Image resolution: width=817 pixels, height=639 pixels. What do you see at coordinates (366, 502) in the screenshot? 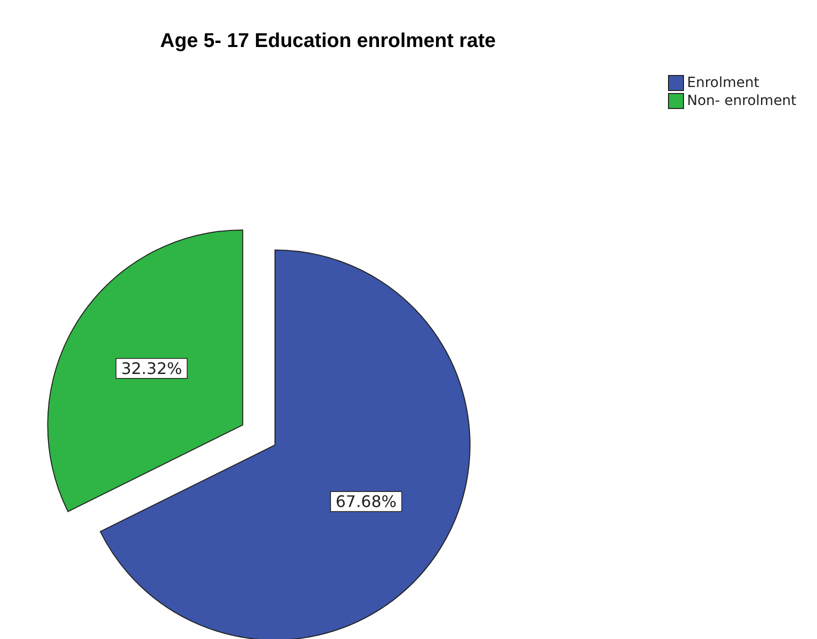
I see `data-label: 67.68%` at bounding box center [366, 502].